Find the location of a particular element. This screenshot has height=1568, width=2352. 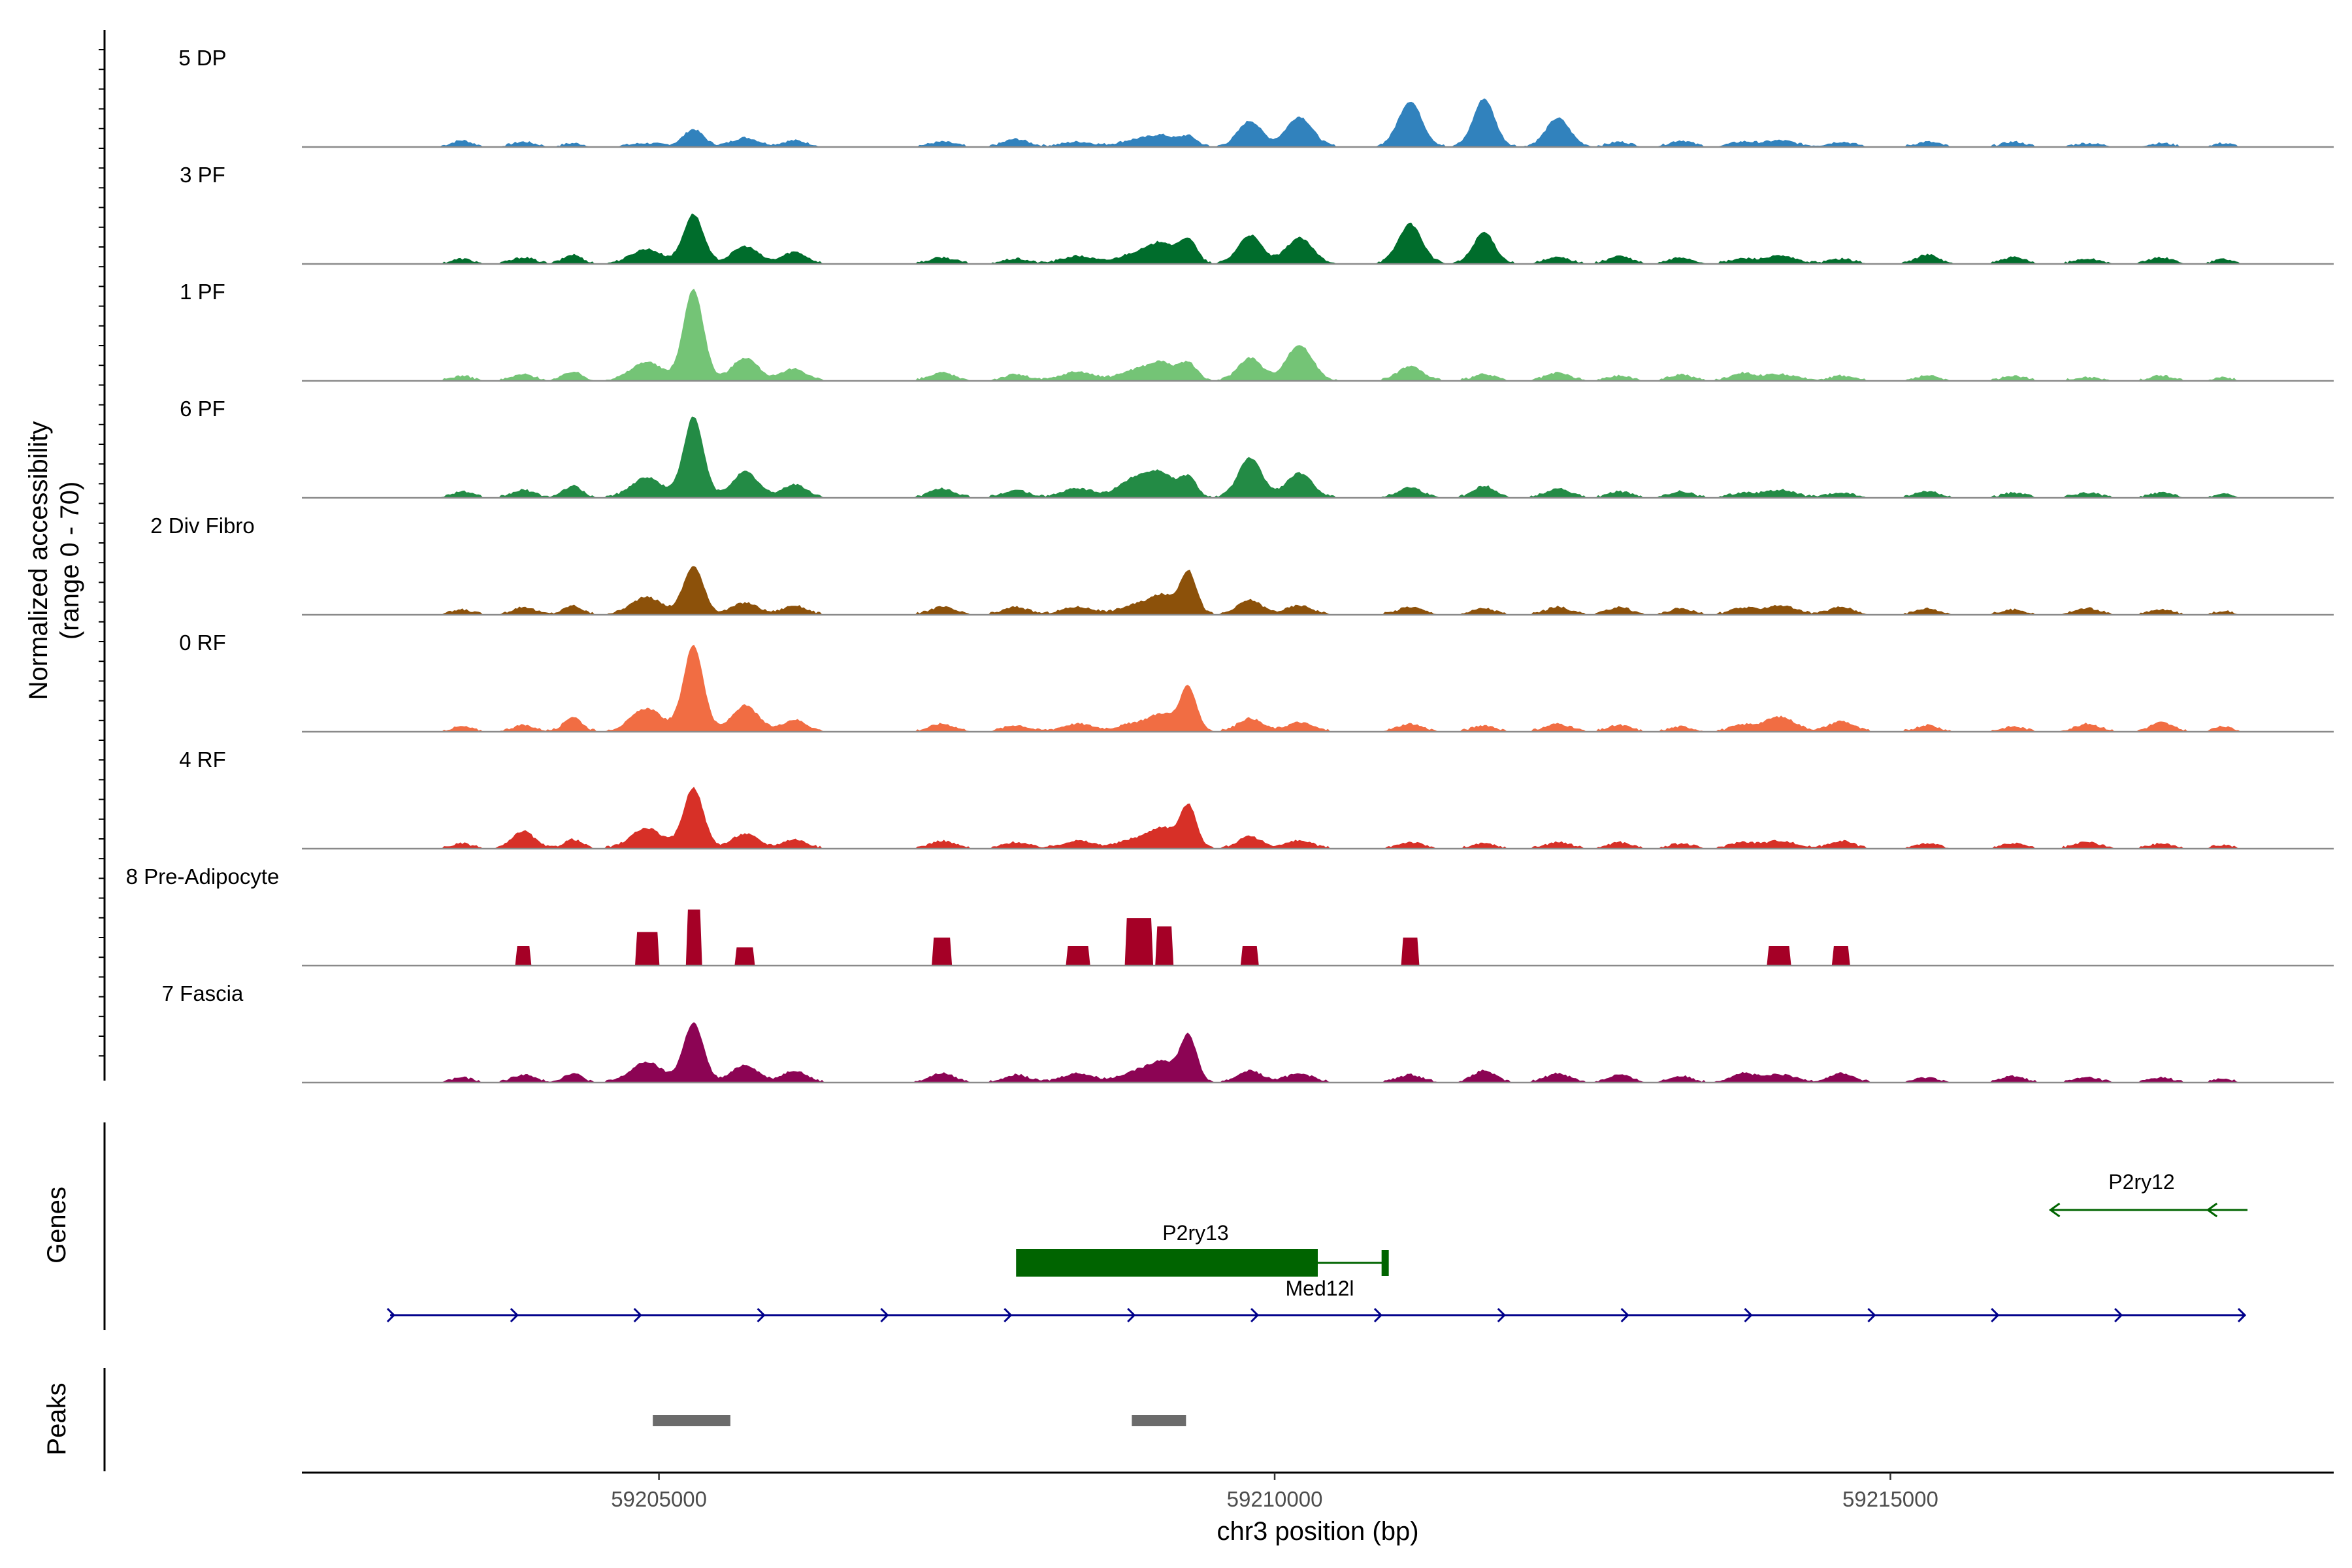

genes-panel: P2ry13 P2ry12 Med12l is located at coordinates (1317, 1246).